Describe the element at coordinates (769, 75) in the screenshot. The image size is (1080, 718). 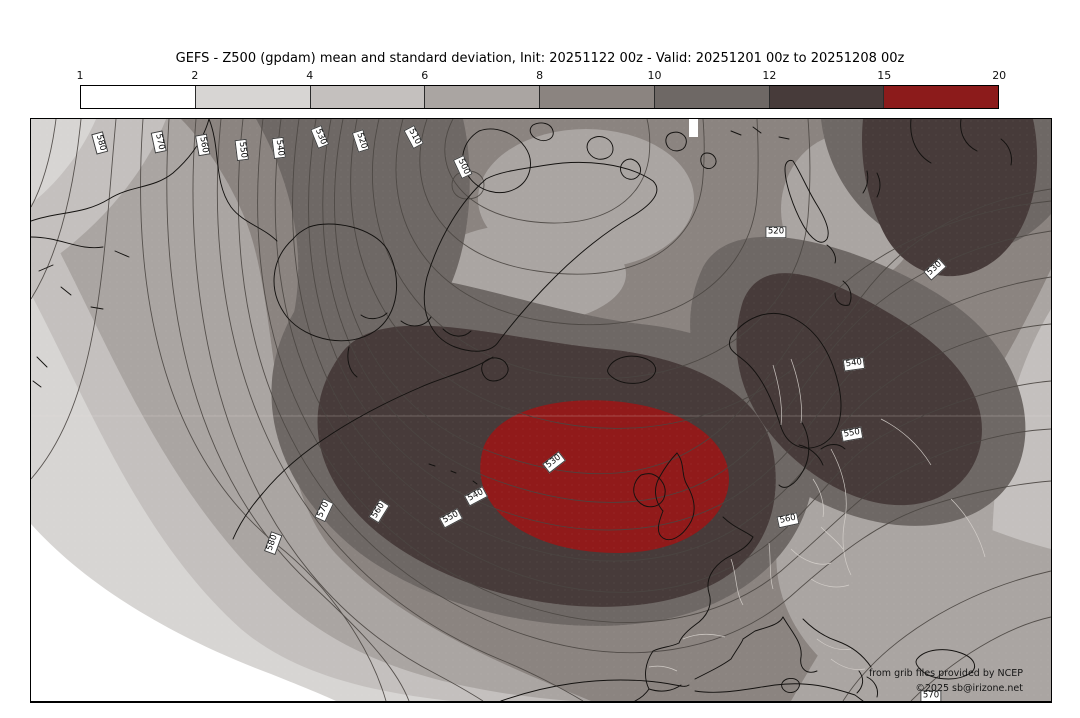
I see `colorbar-tick: 12` at that location.